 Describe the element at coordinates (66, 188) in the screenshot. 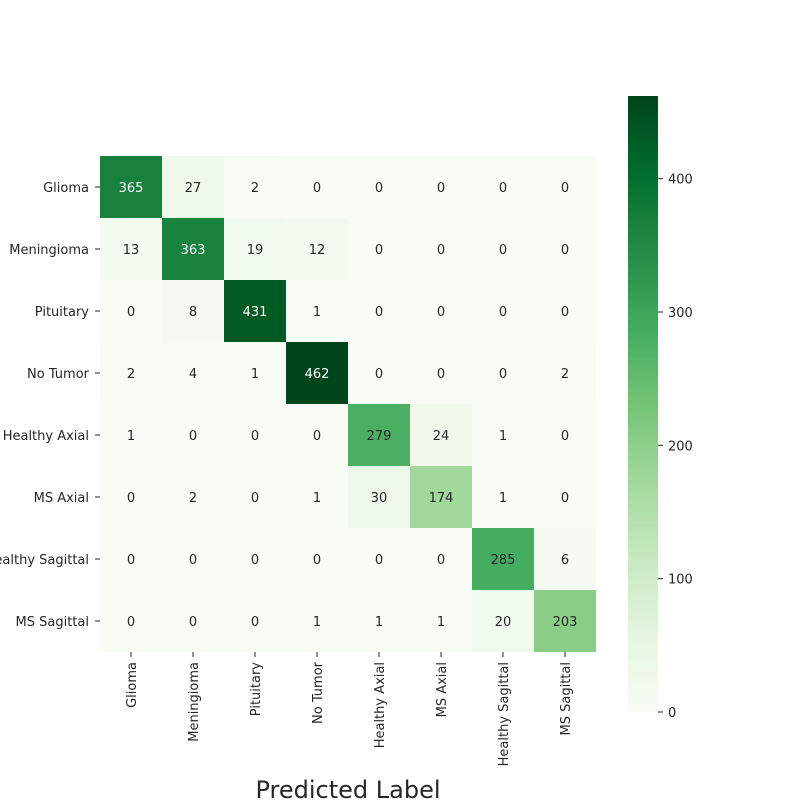

I see `row-tick-label: Glioma` at that location.